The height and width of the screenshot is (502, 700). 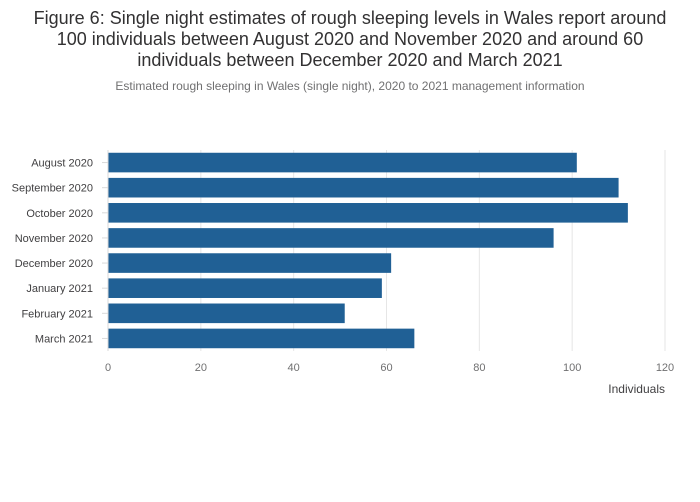 I want to click on y-tick-label: October 2020, so click(x=59, y=214).